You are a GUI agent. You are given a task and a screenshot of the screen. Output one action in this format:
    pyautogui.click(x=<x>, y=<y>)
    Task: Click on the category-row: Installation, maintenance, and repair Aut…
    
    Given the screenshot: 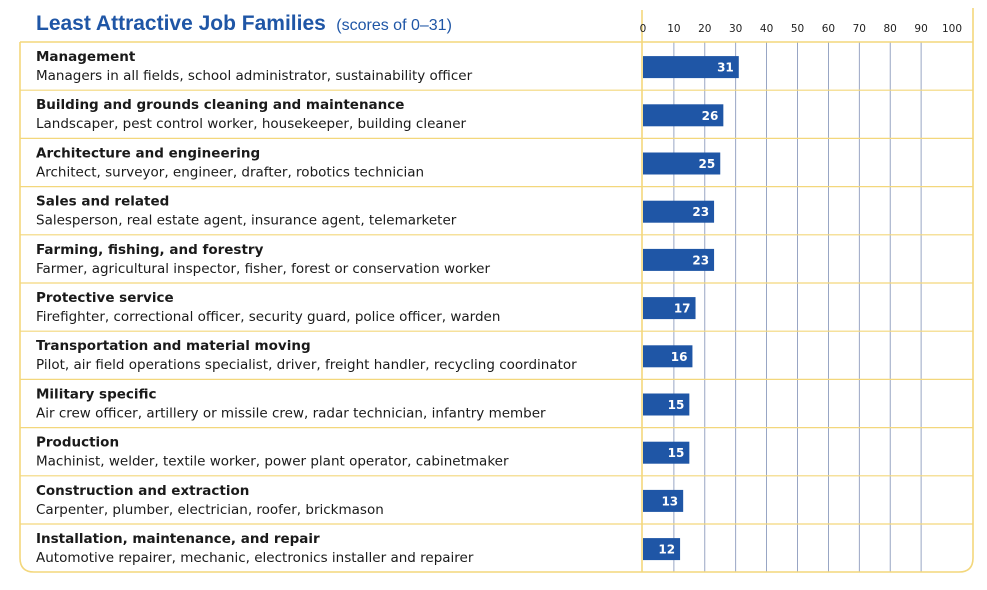 What is the action you would take?
    pyautogui.click(x=255, y=548)
    